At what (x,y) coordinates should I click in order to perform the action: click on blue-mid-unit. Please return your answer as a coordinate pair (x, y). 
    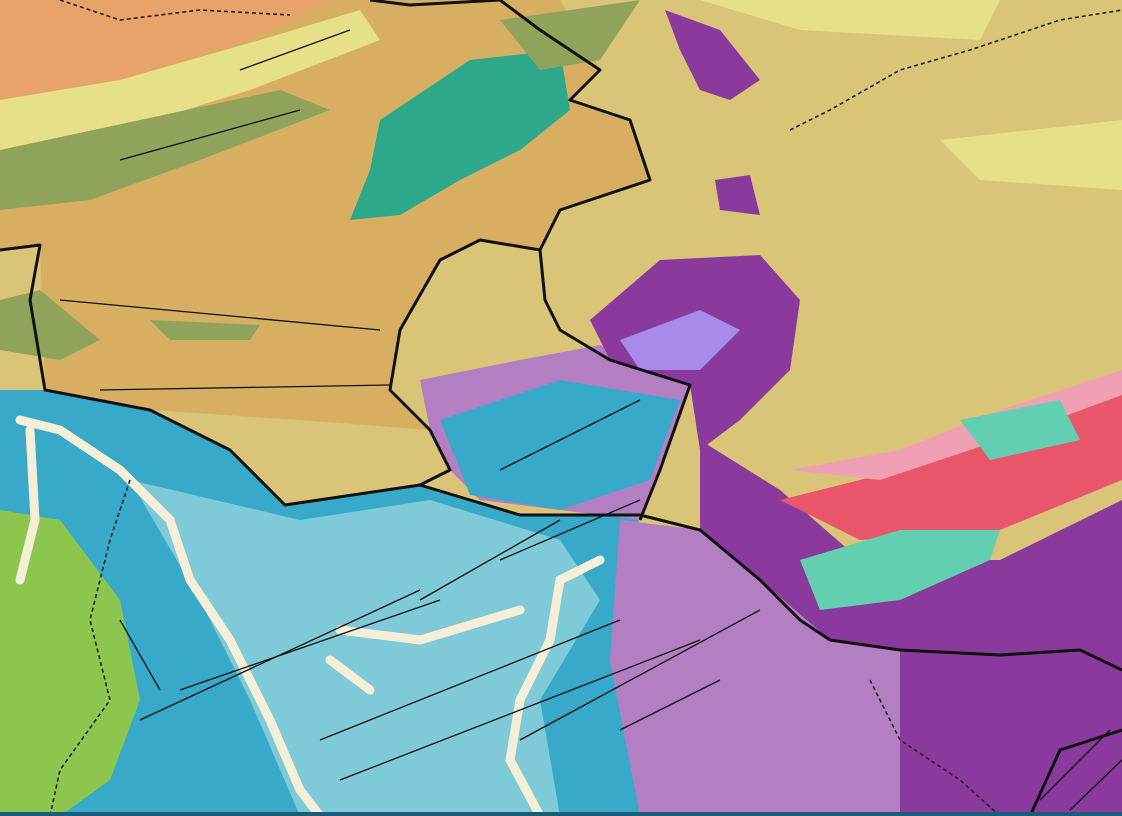
    Looking at the image, I should click on (560, 445).